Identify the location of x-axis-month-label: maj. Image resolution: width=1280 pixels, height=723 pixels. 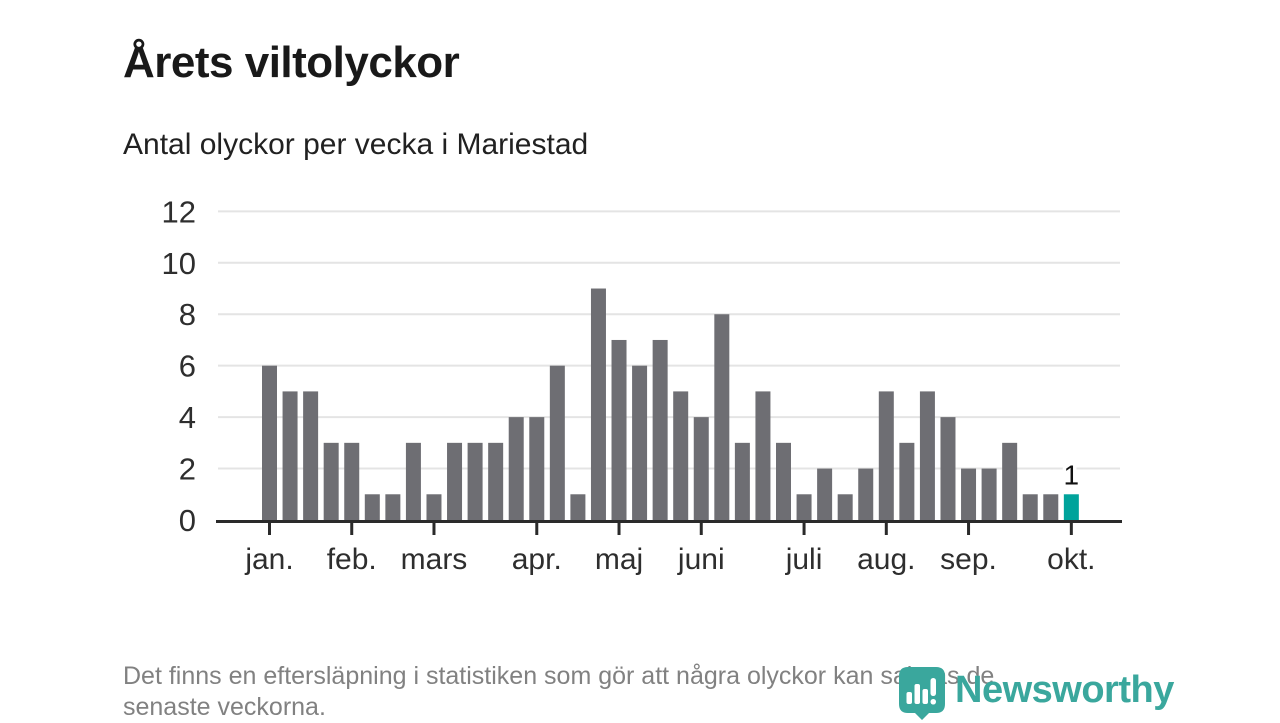
(619, 559).